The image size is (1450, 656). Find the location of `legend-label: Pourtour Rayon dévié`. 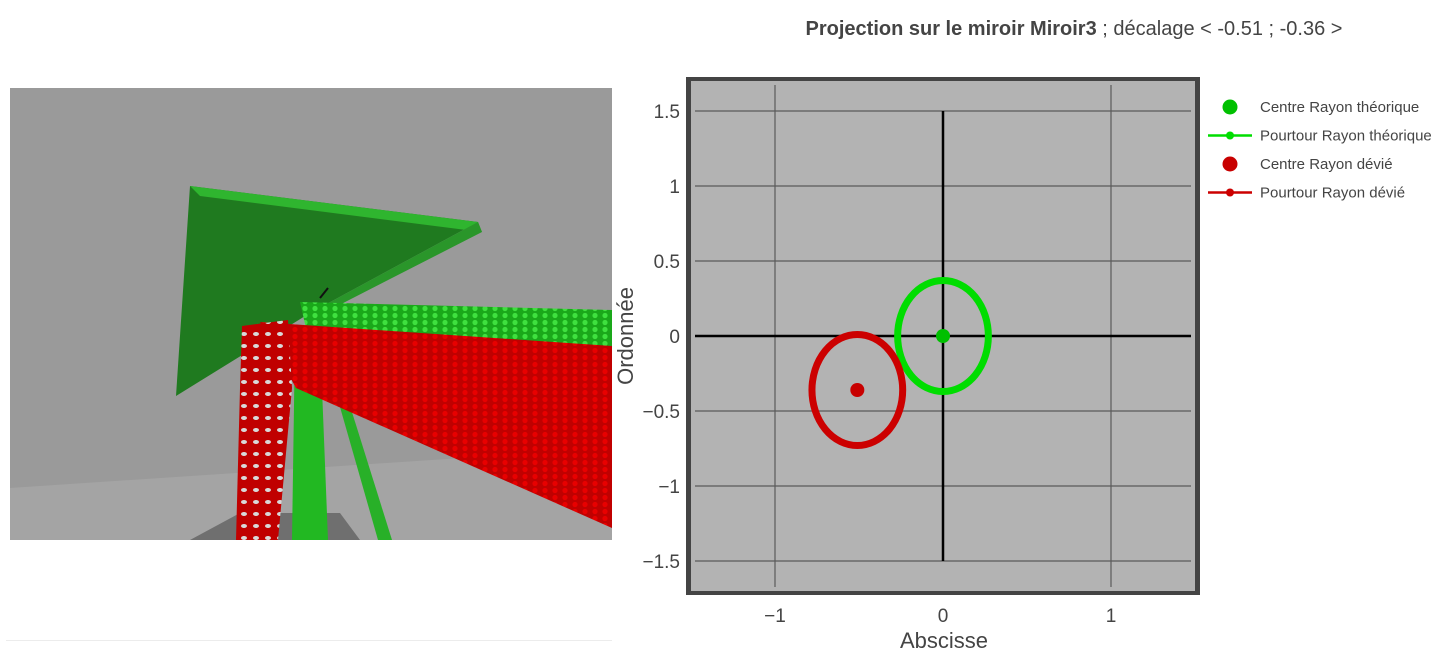

legend-label: Pourtour Rayon dévié is located at coordinates (1332, 193).